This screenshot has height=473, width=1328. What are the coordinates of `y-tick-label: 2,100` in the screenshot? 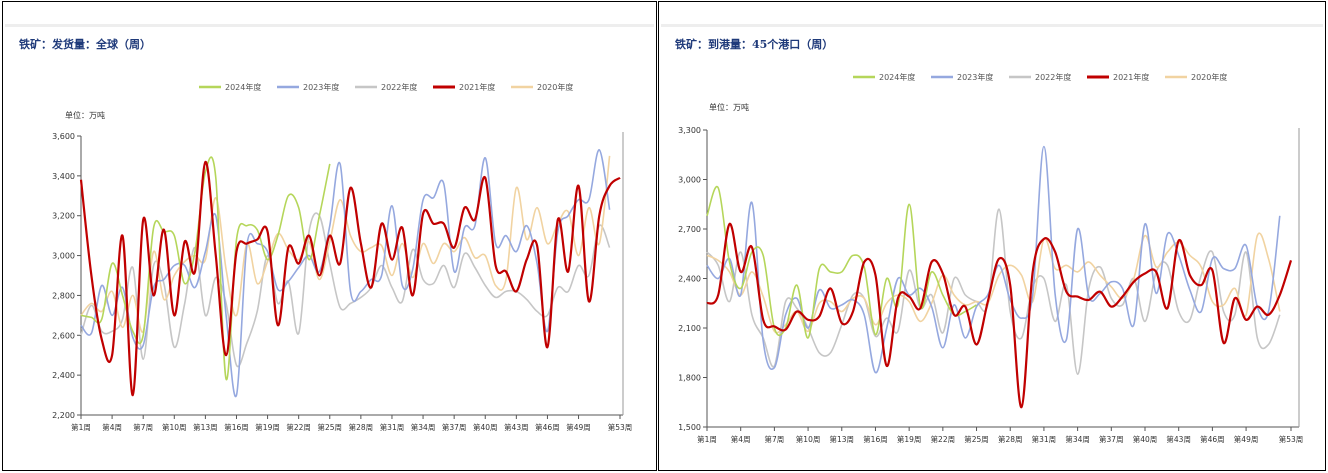 It's located at (689, 328).